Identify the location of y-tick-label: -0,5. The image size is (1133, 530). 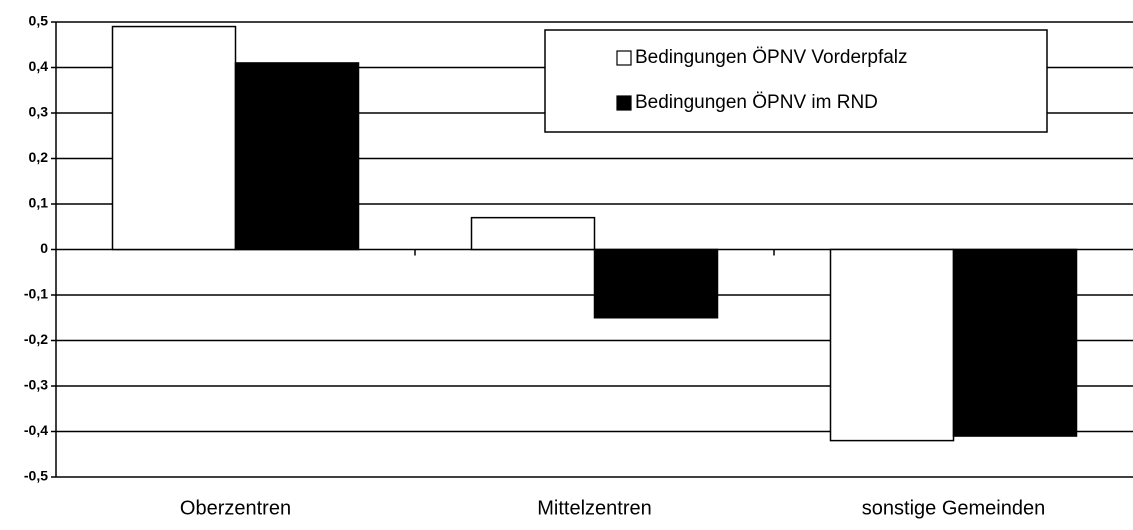
(36, 476).